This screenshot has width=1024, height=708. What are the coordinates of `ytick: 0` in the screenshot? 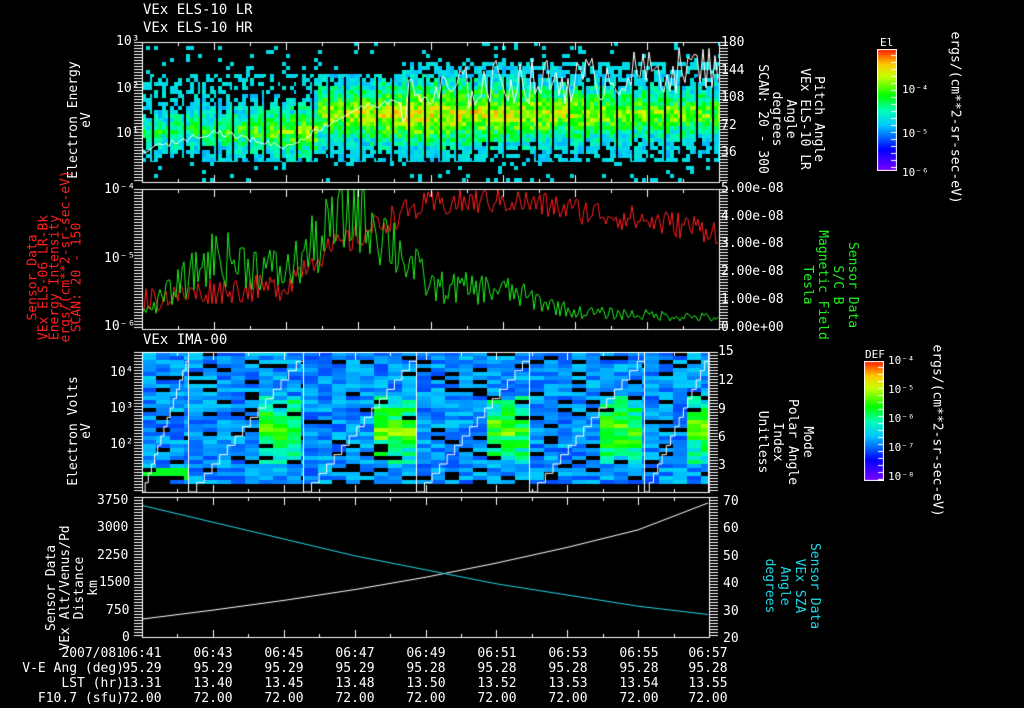 It's located at (126, 637).